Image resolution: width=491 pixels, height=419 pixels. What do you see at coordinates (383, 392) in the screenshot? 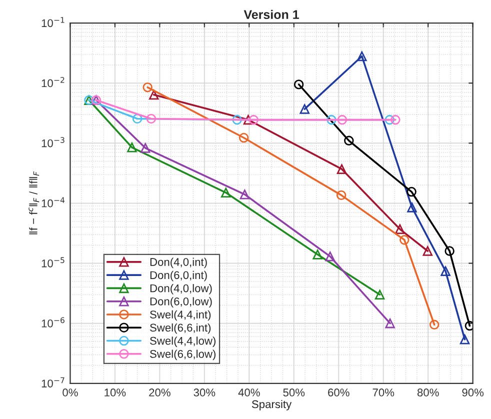
I see `x-tick-label: 70%` at bounding box center [383, 392].